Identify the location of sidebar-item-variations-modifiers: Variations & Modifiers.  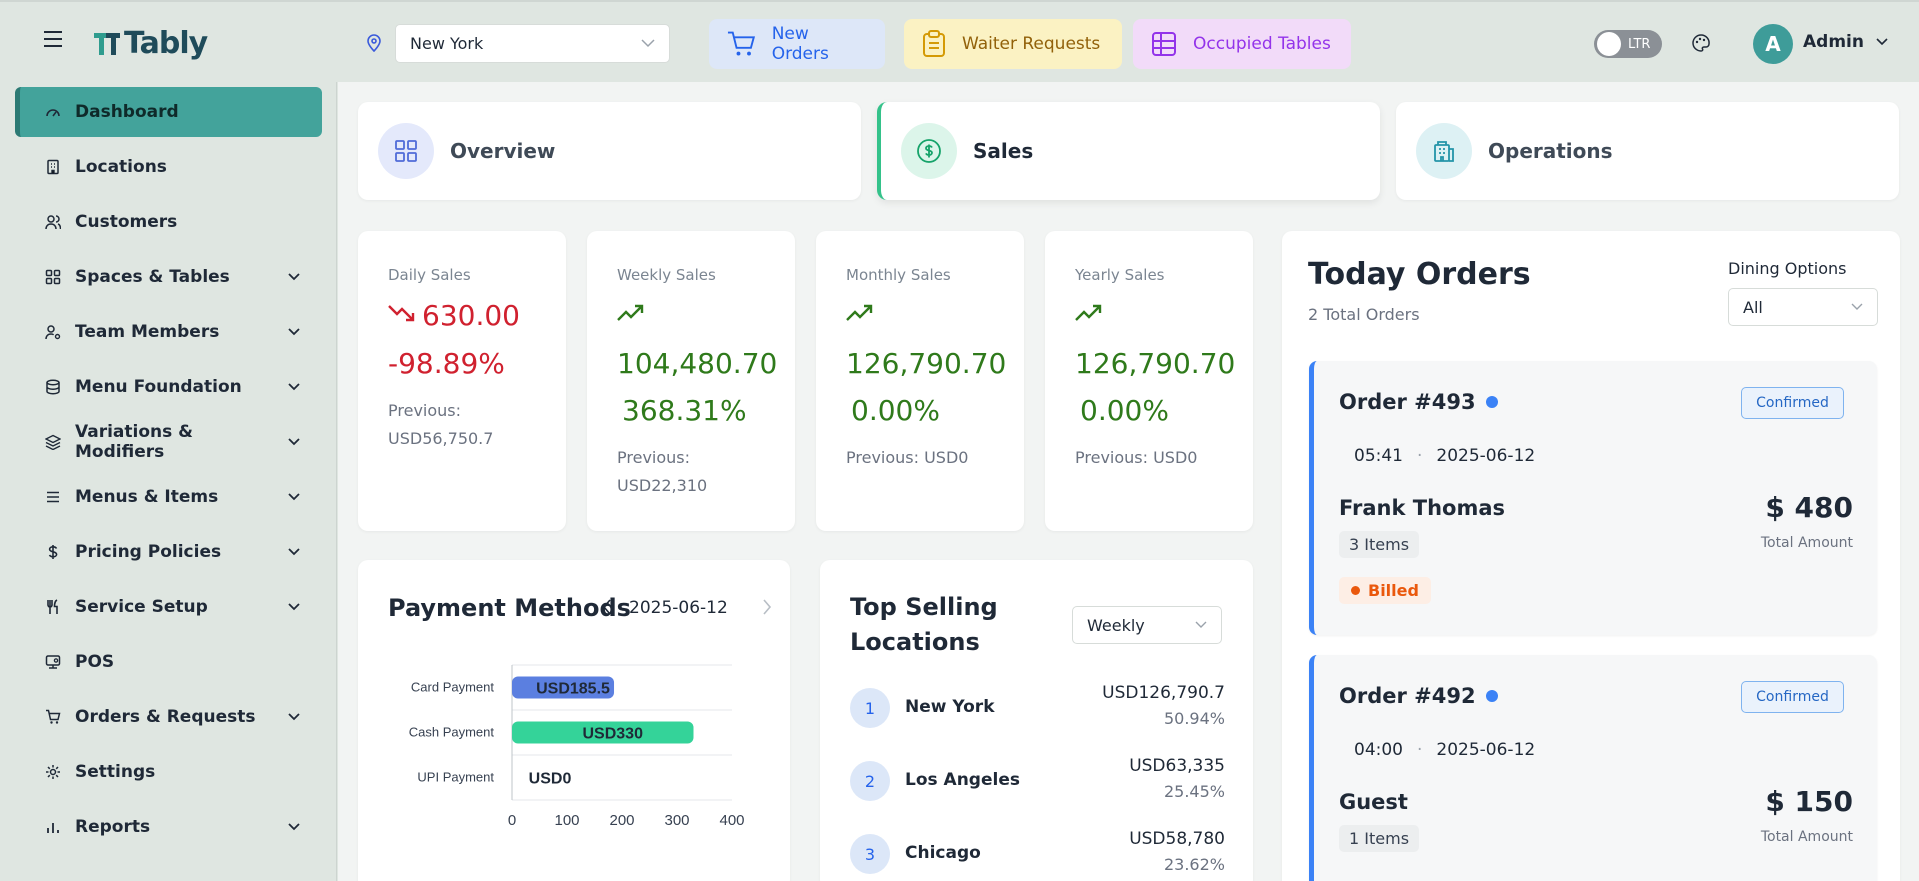
(168, 442).